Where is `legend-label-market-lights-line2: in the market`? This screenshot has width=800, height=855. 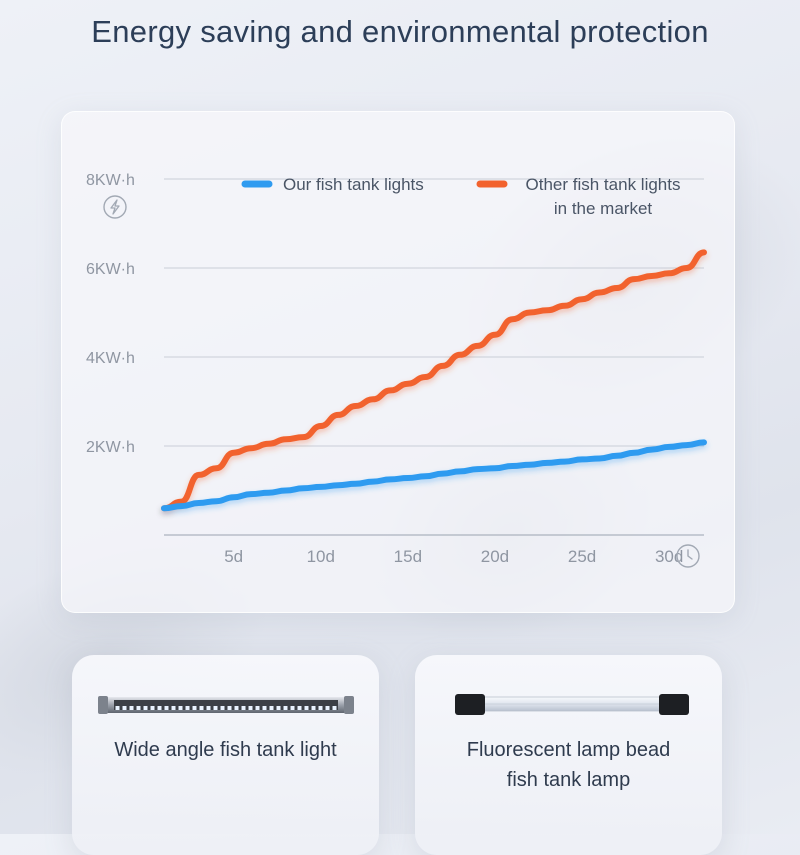
legend-label-market-lights-line2: in the market is located at coordinates (603, 208).